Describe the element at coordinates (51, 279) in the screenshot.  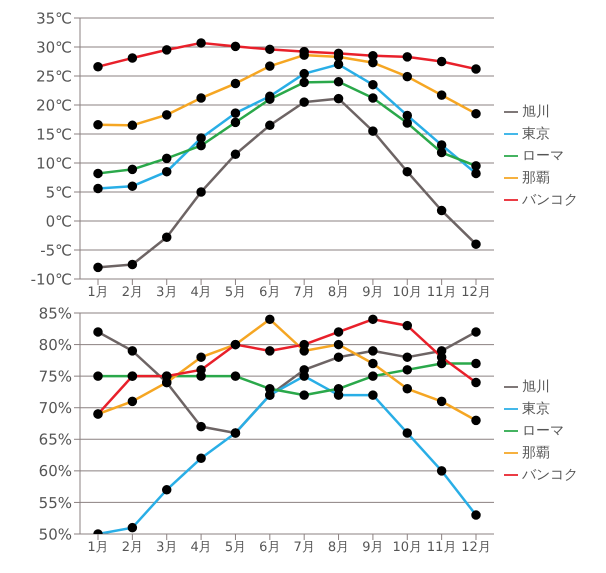
I see `y-tick-label: -10℃` at that location.